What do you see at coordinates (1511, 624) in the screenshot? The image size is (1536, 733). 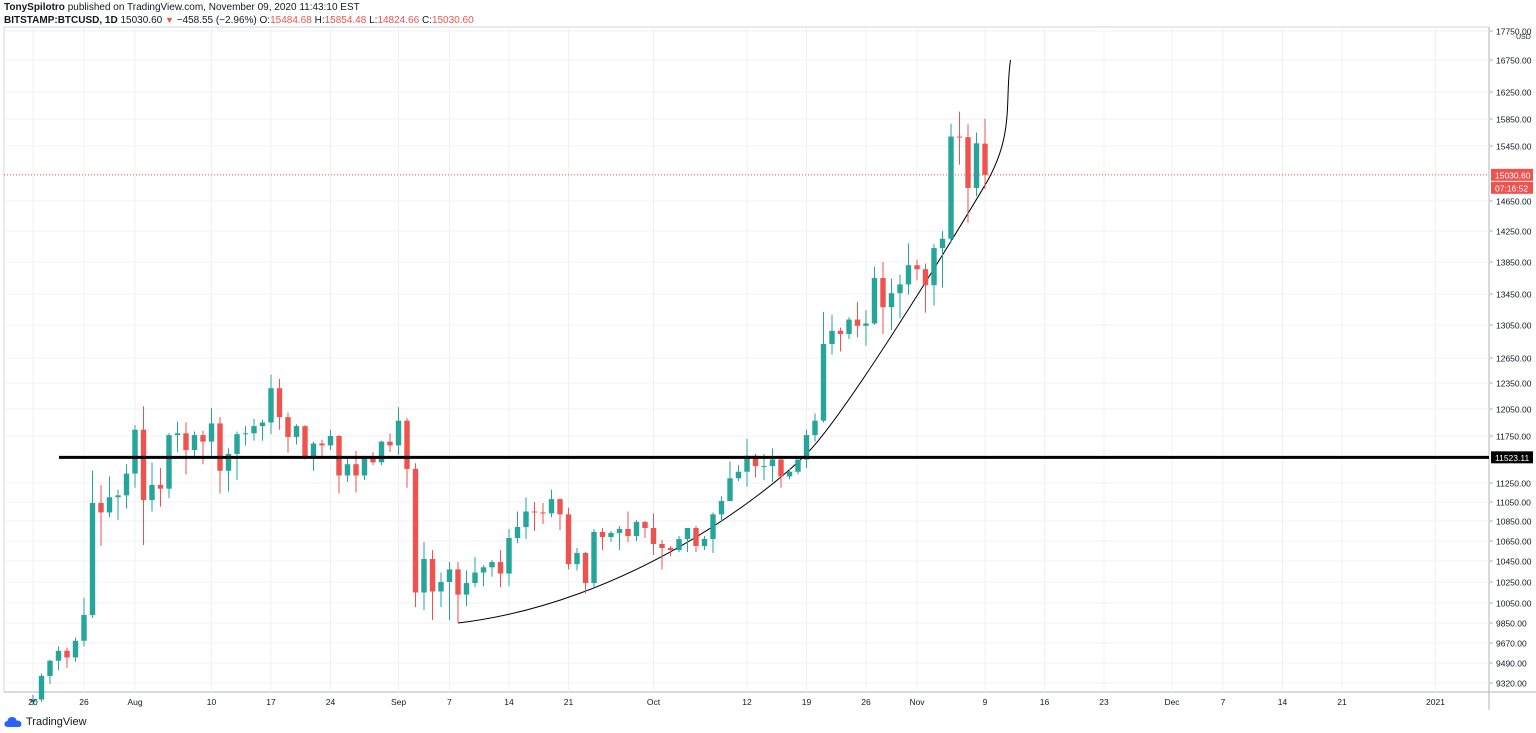 I see `price-tick-label: 9850.00` at bounding box center [1511, 624].